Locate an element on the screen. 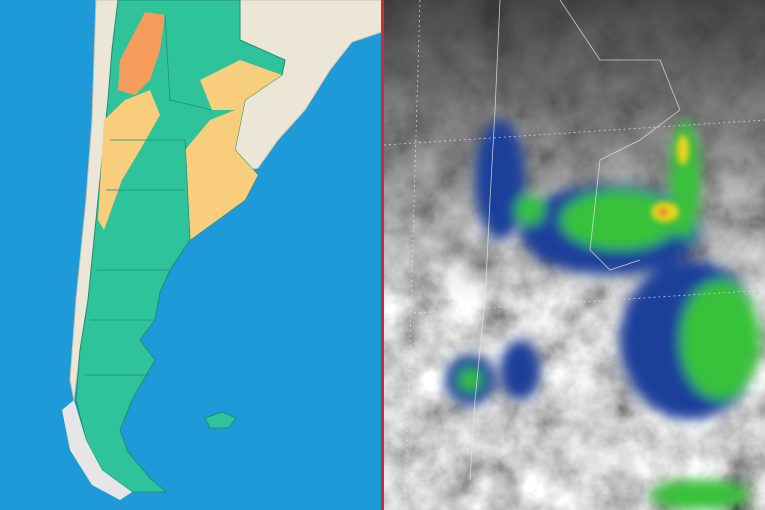  province-borders is located at coordinates (148, 195).